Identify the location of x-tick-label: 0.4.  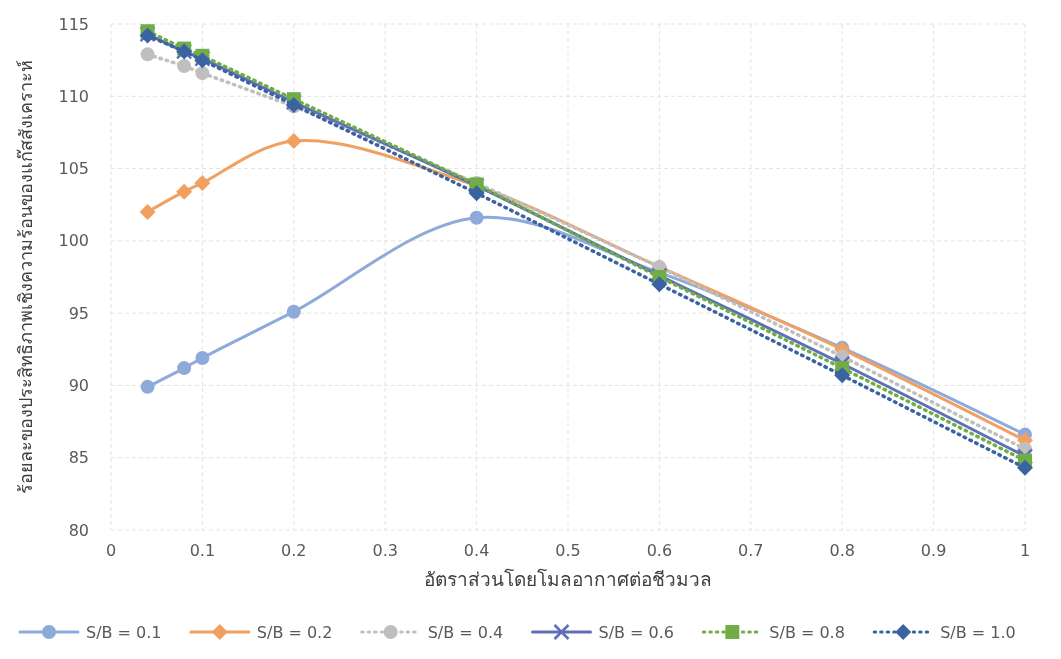
(476, 550).